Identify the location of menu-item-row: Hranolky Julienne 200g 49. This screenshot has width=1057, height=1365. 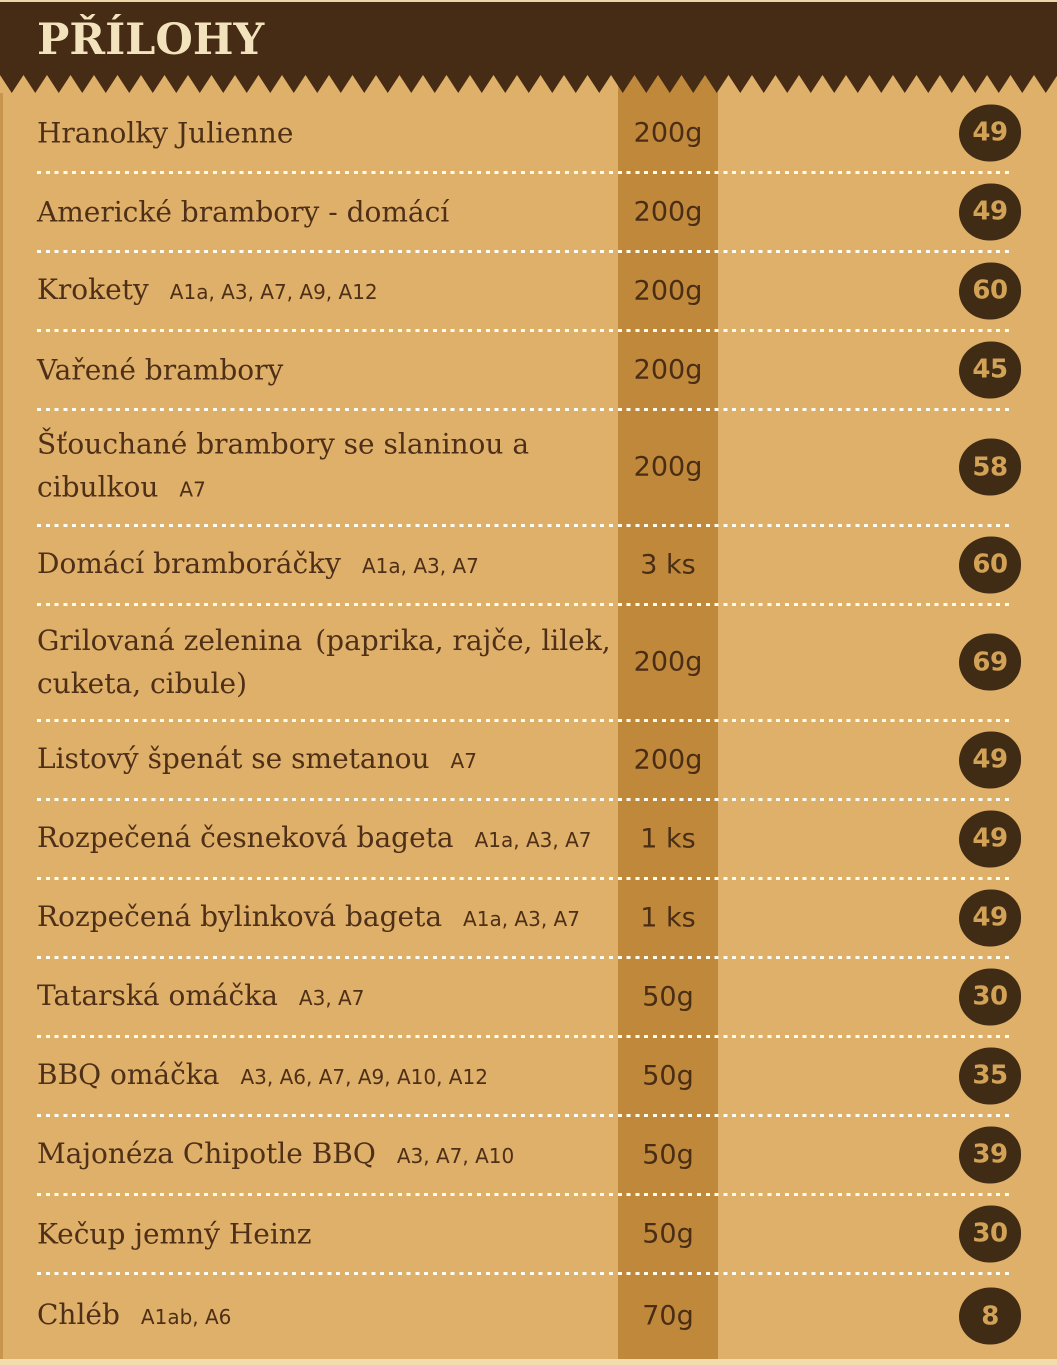
(528, 133).